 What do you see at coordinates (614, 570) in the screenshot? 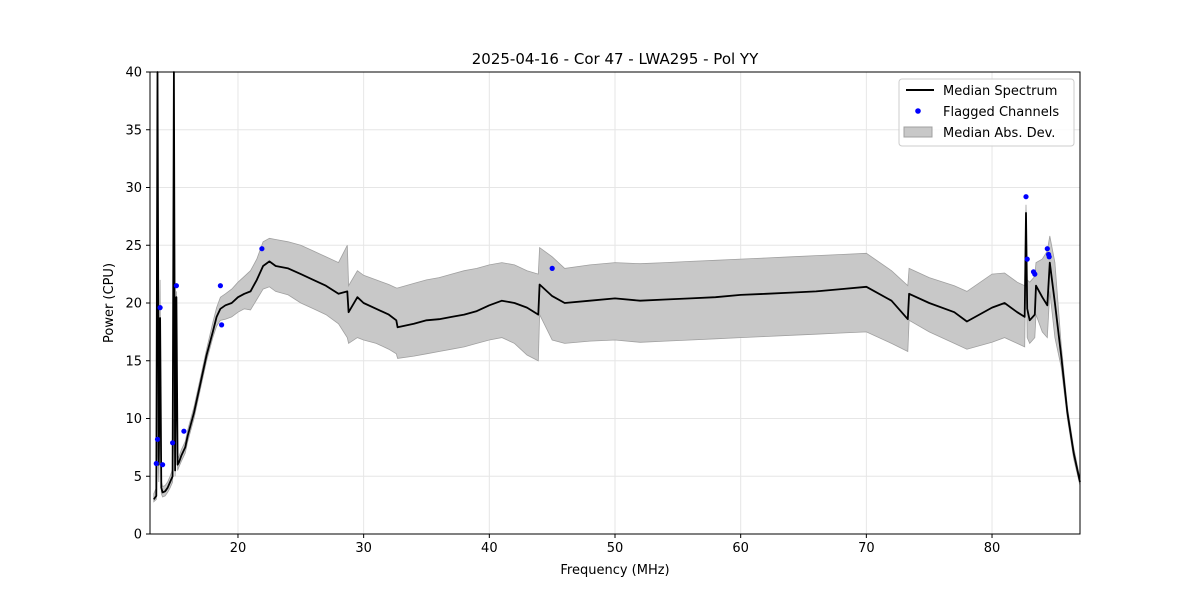
I see `x-axis-label: Frequency (MHz)` at bounding box center [614, 570].